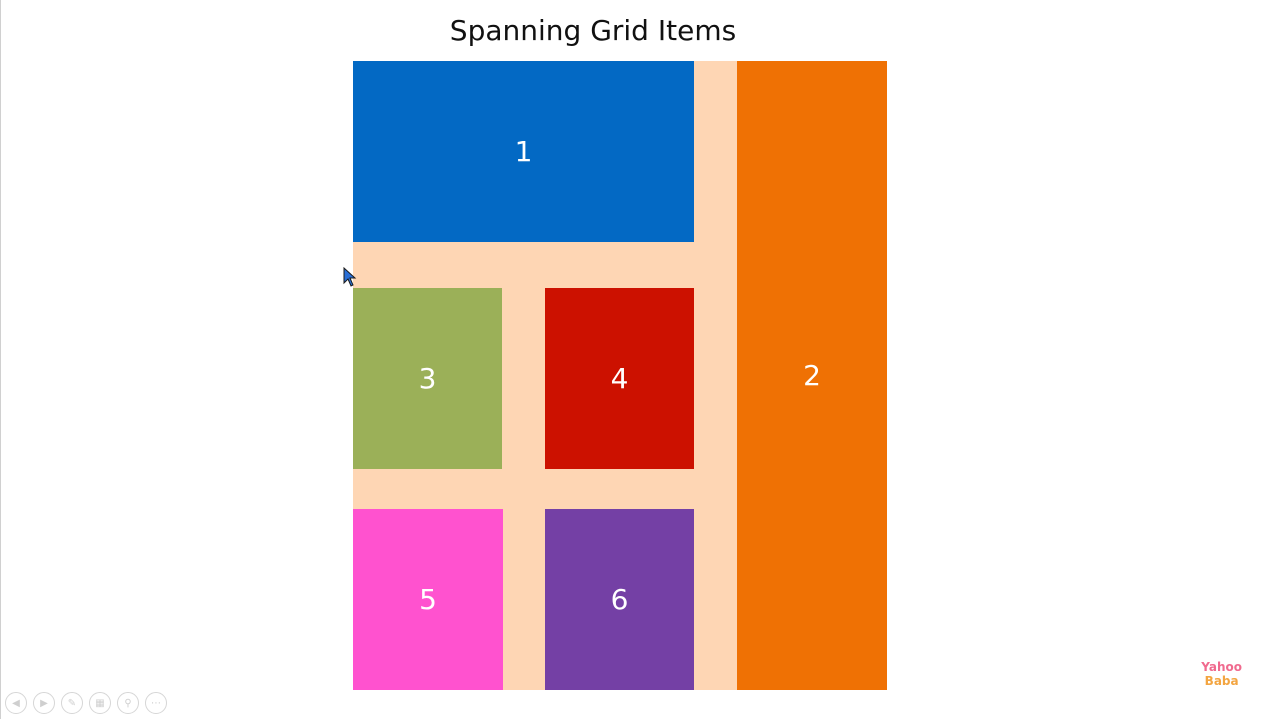 The image size is (1280, 719). Describe the element at coordinates (16, 703) in the screenshot. I see `previous-icon: ◀` at that location.